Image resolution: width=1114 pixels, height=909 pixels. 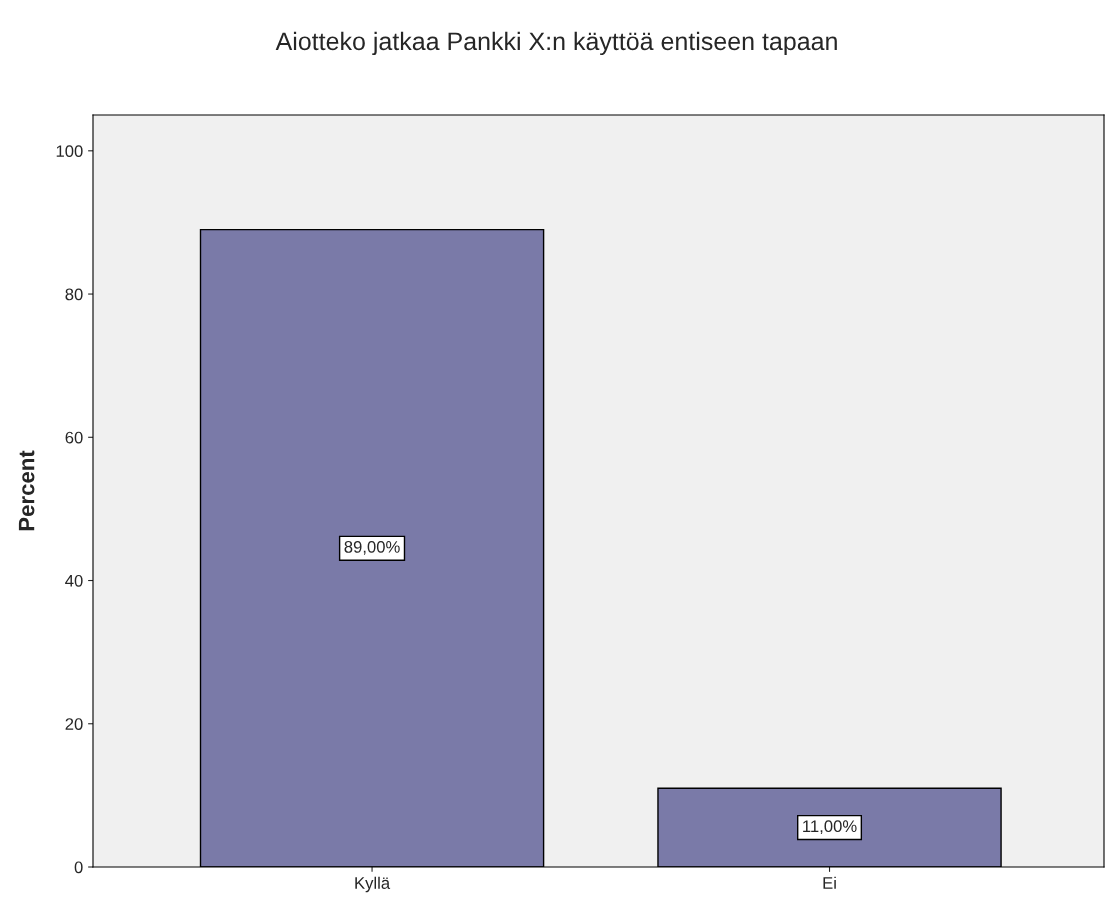 What do you see at coordinates (26, 490) in the screenshot?
I see `y-axis-title: Percent` at bounding box center [26, 490].